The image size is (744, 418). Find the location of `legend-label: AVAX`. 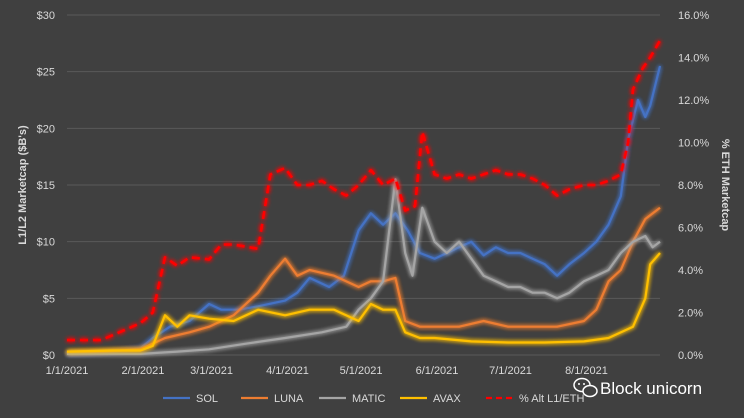

legend-label: AVAX is located at coordinates (447, 399).